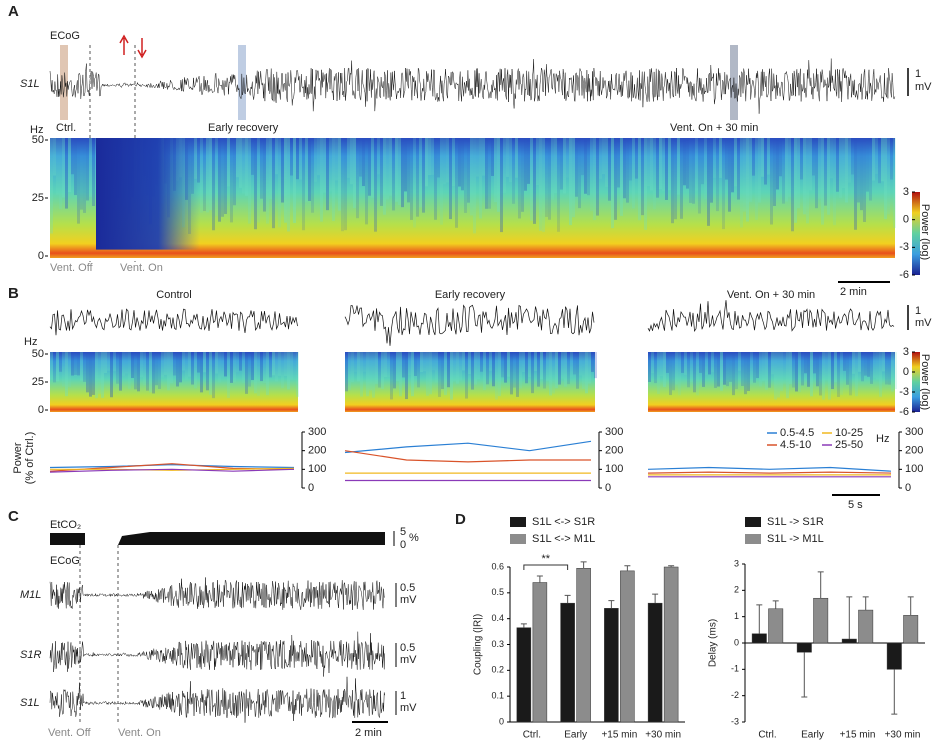 This screenshot has width=936, height=743. Describe the element at coordinates (65, 561) in the screenshot. I see `ecog-label: ECoG` at that location.